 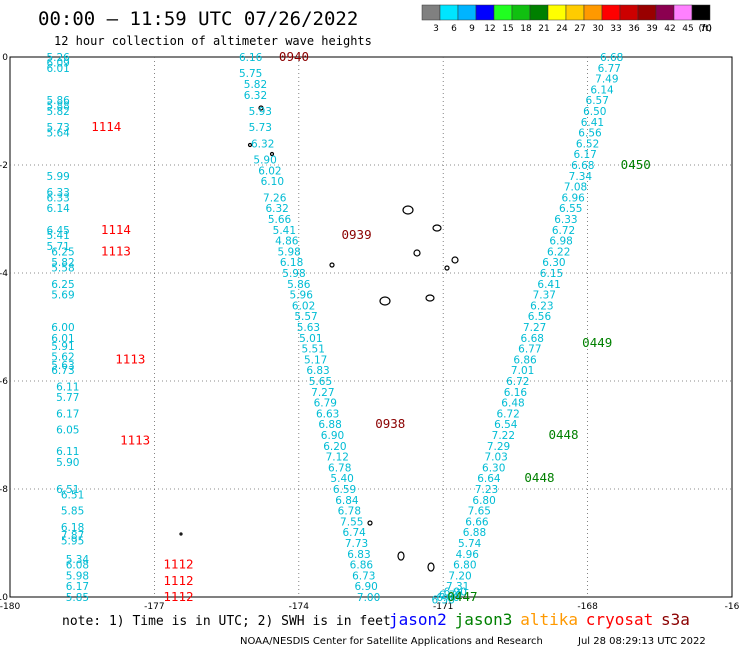 What do you see at coordinates (272, 182) in the screenshot?
I see `wave-height-value: 6.10` at bounding box center [272, 182].